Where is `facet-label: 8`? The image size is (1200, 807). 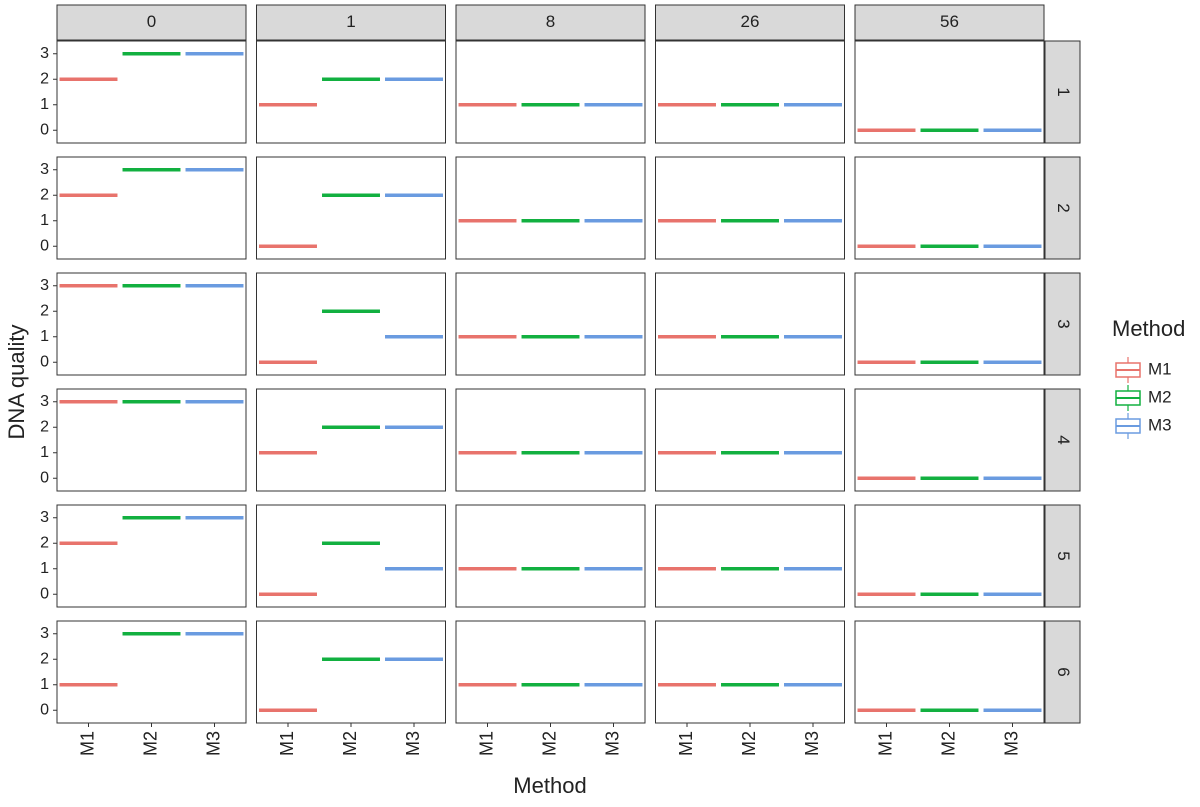 facet-label: 8 is located at coordinates (550, 21).